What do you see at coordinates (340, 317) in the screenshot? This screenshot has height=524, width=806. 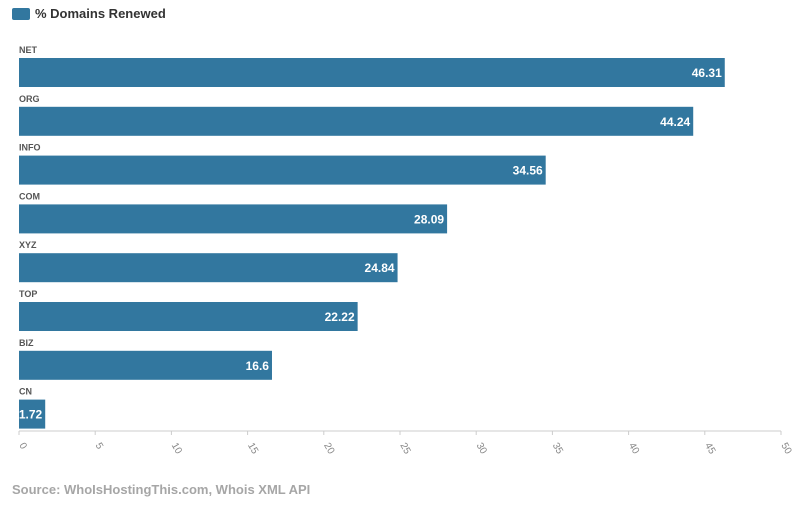 I see `bar-value-label: 22.22` at bounding box center [340, 317].